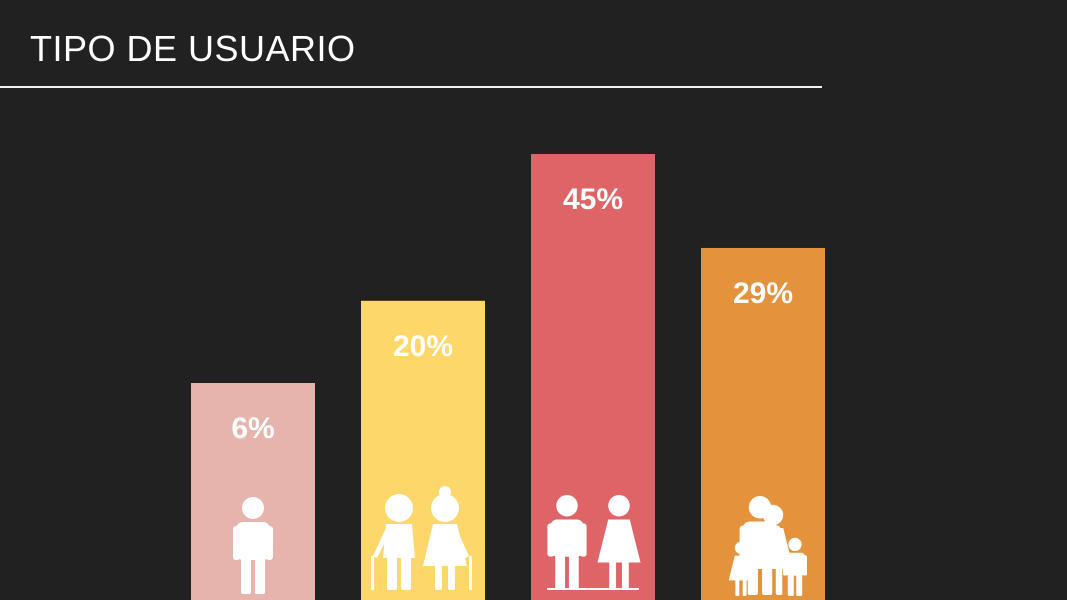 The width and height of the screenshot is (1067, 600). What do you see at coordinates (423, 346) in the screenshot?
I see `bar-value-label: 20%` at bounding box center [423, 346].